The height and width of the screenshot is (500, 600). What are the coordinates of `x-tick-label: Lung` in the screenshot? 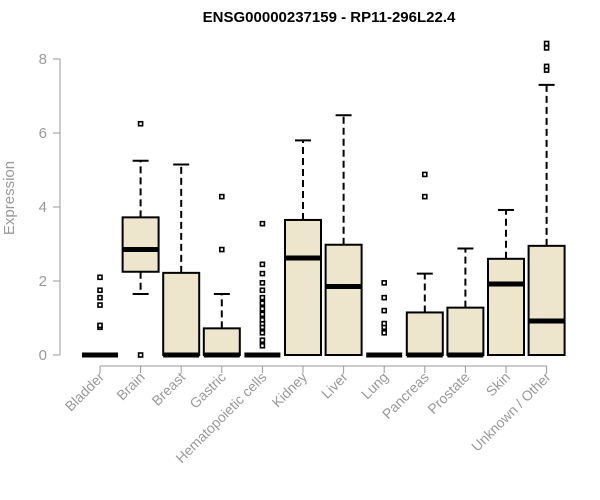 It's located at (374, 385).